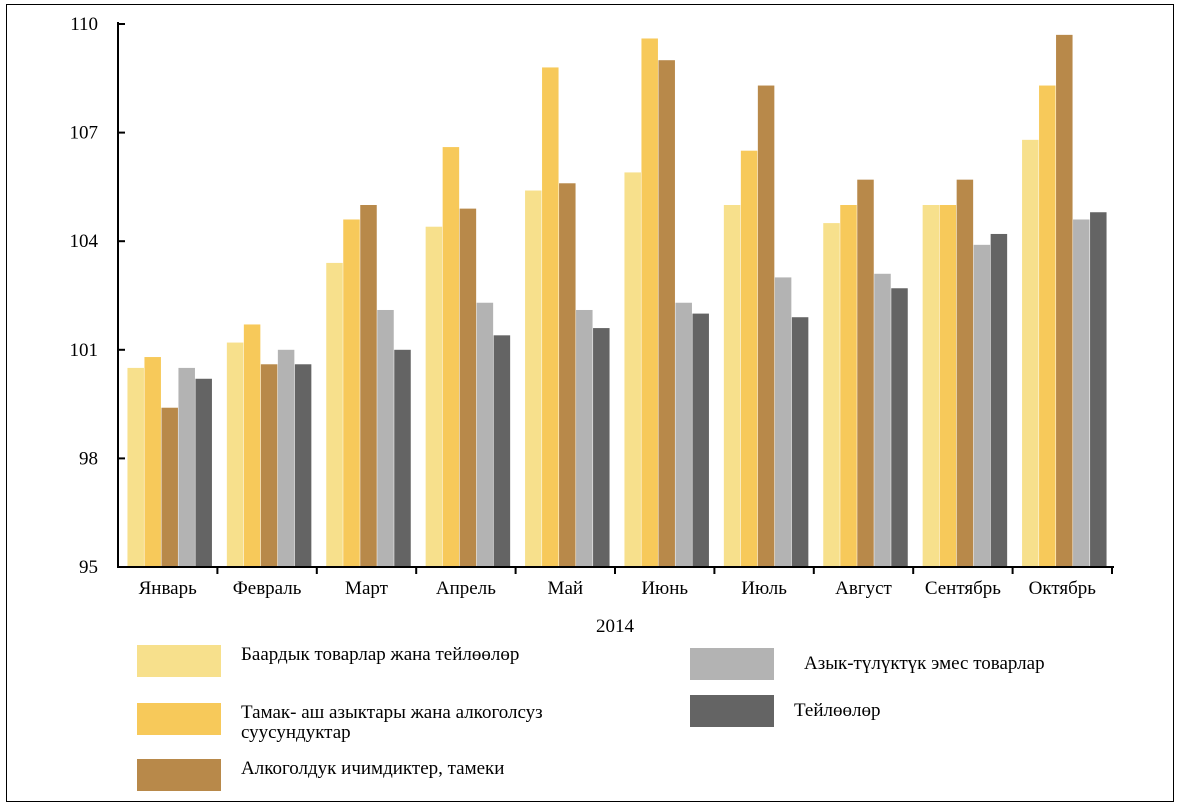 This screenshot has height=807, width=1181. I want to click on x-axis-title: 2014, so click(615, 626).